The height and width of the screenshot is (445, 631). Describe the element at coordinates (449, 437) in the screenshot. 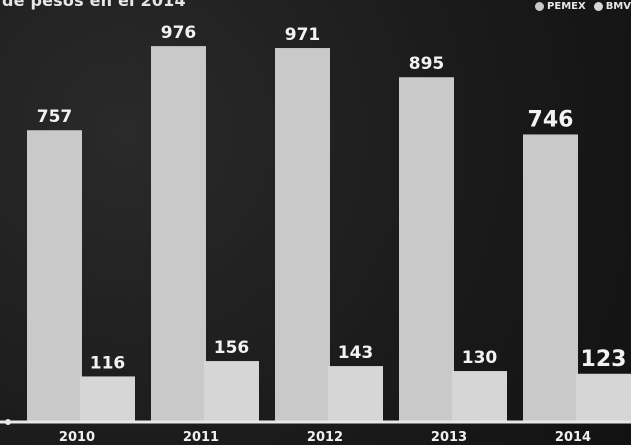

I see `x-tick-label-2013: 2013` at that location.